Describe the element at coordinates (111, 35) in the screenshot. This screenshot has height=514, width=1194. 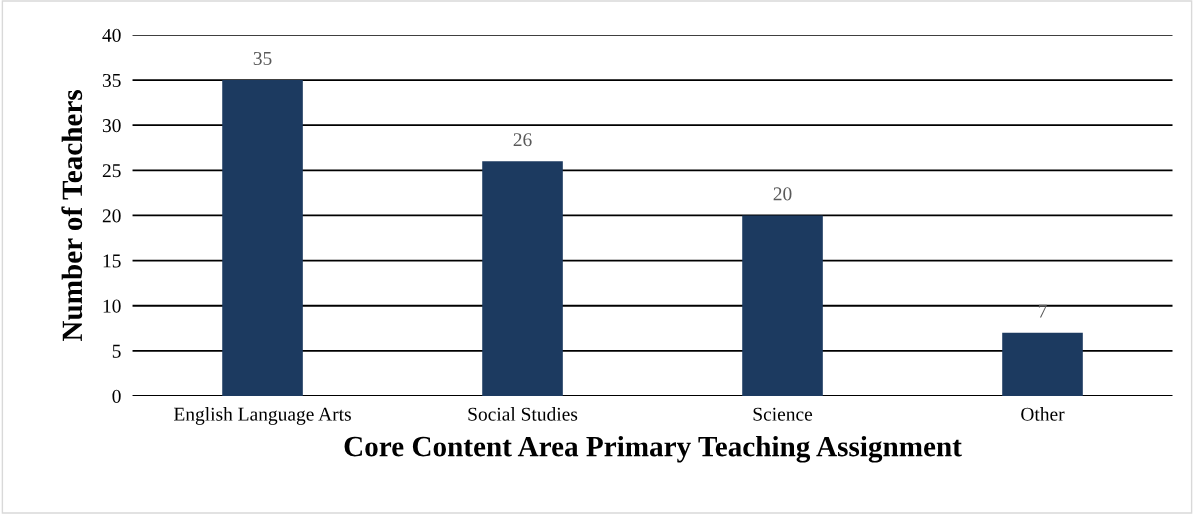
I see `y-tick-label: 40` at that location.